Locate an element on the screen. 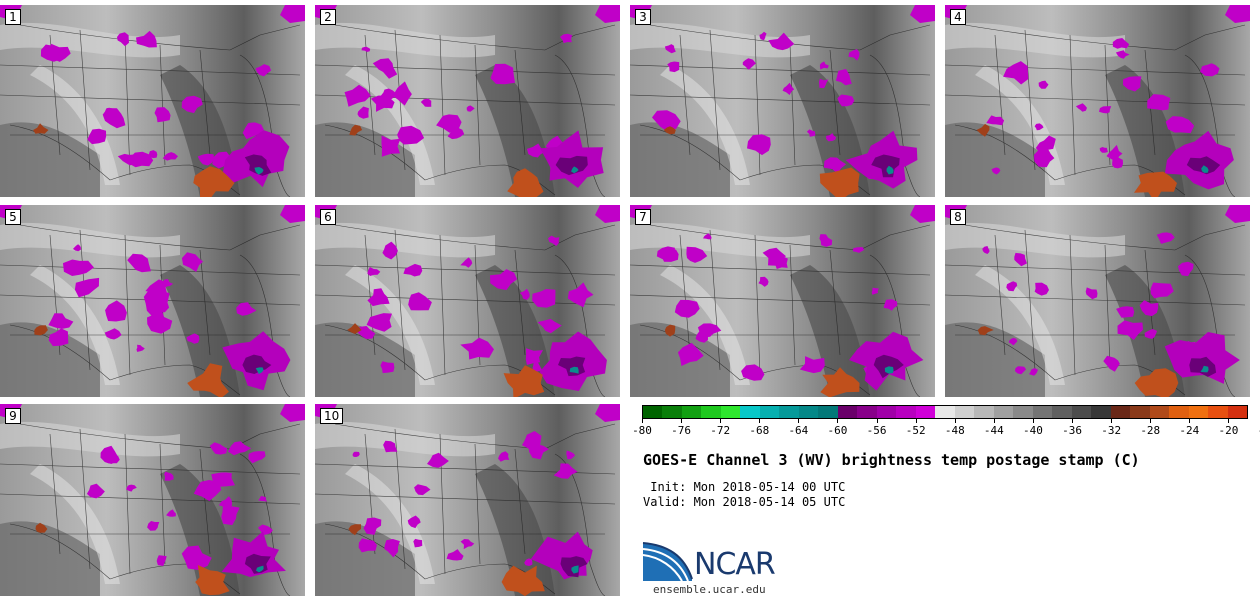  panel-number: 4 is located at coordinates (958, 17).